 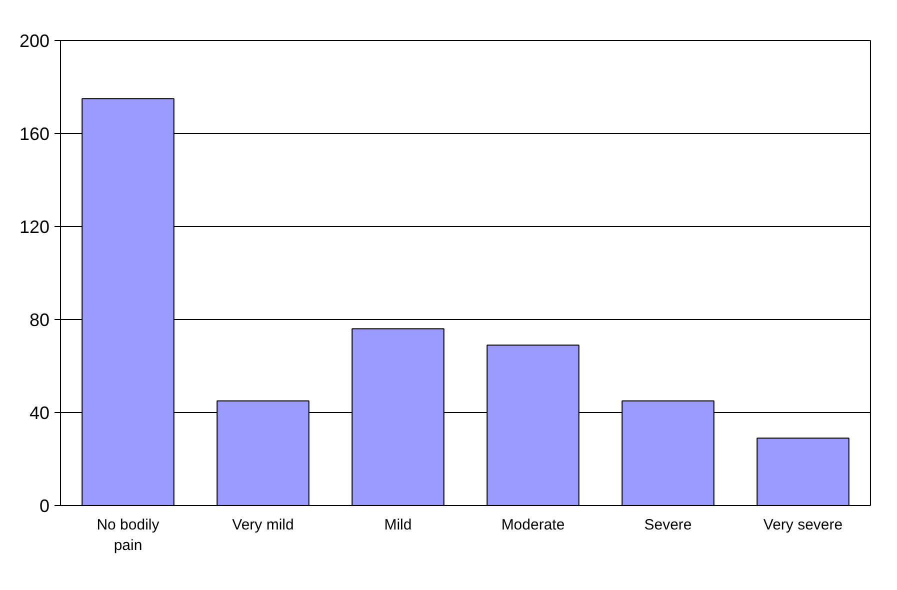 What do you see at coordinates (34, 134) in the screenshot?
I see `y-tick-label: 160` at bounding box center [34, 134].